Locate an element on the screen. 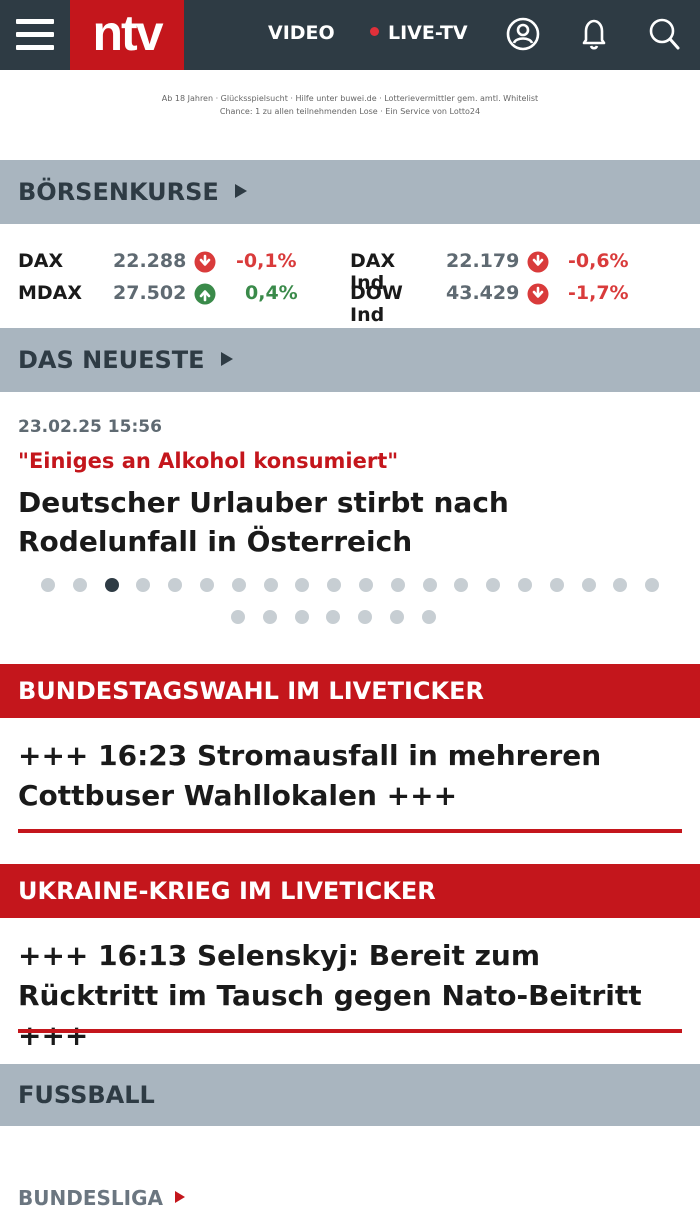 The image size is (700, 1212). stock-name: DAX is located at coordinates (41, 261).